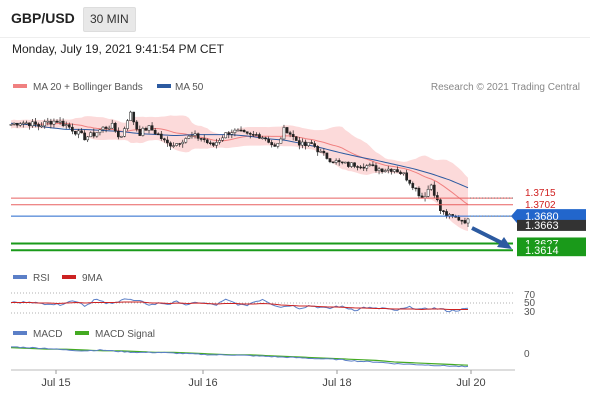  Describe the element at coordinates (109, 19) in the screenshot. I see `timeframe-button: 30 MIN` at that location.